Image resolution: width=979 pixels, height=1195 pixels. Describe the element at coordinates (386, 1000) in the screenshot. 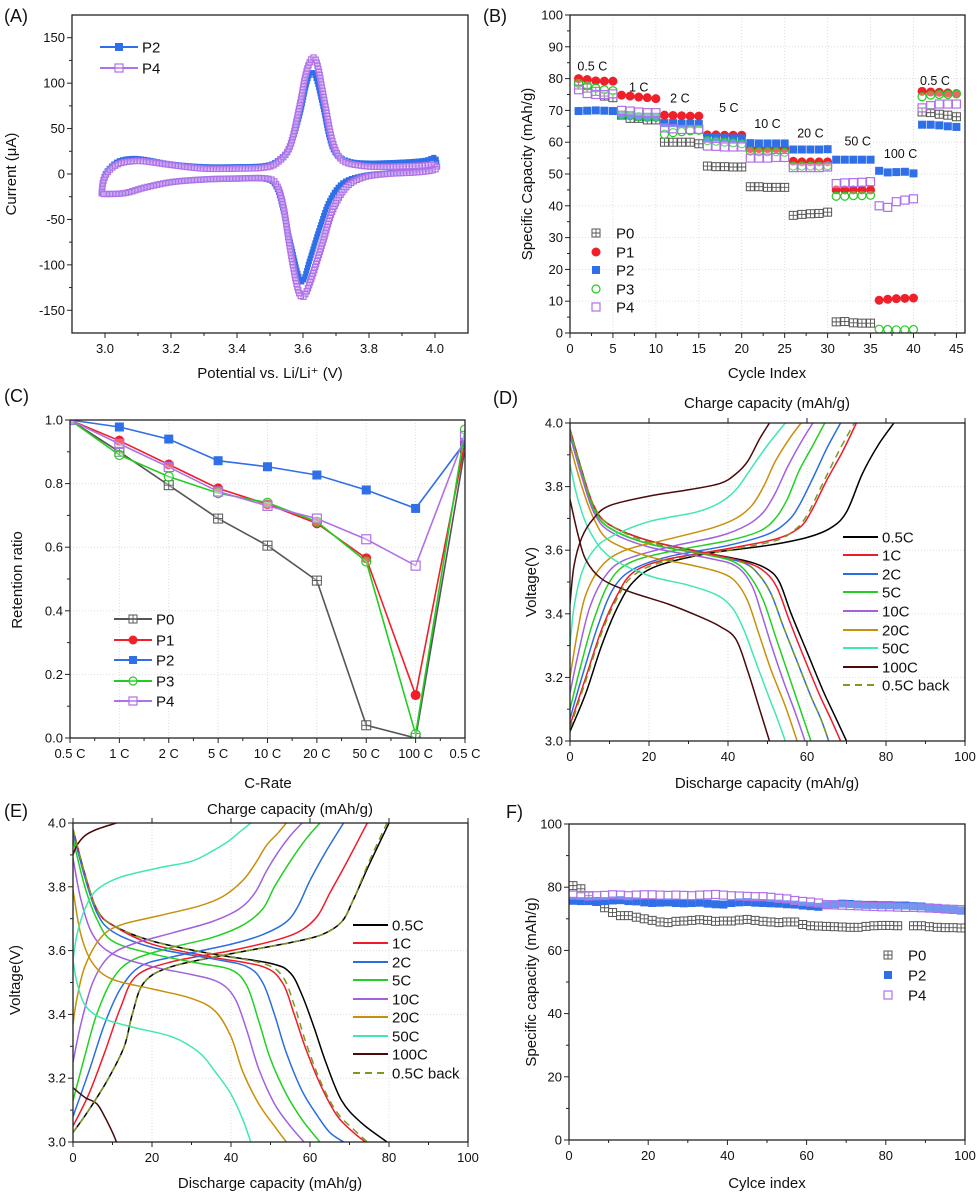

I see `legend-item: 10C` at that location.